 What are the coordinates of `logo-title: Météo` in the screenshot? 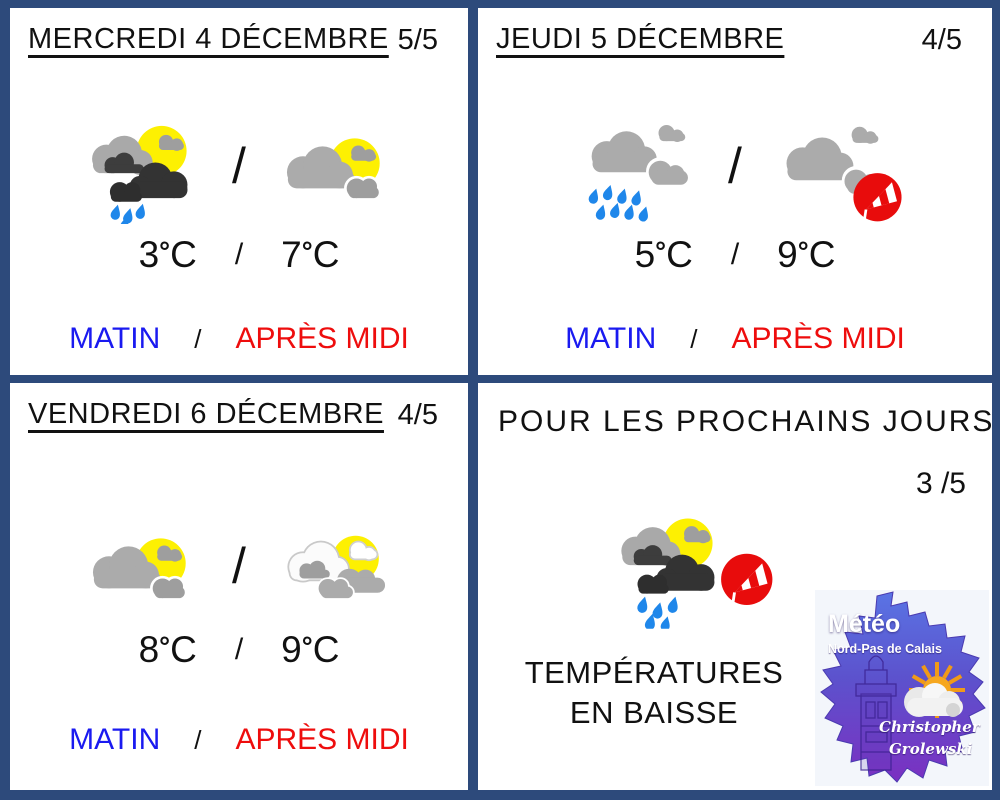 It's located at (864, 624).